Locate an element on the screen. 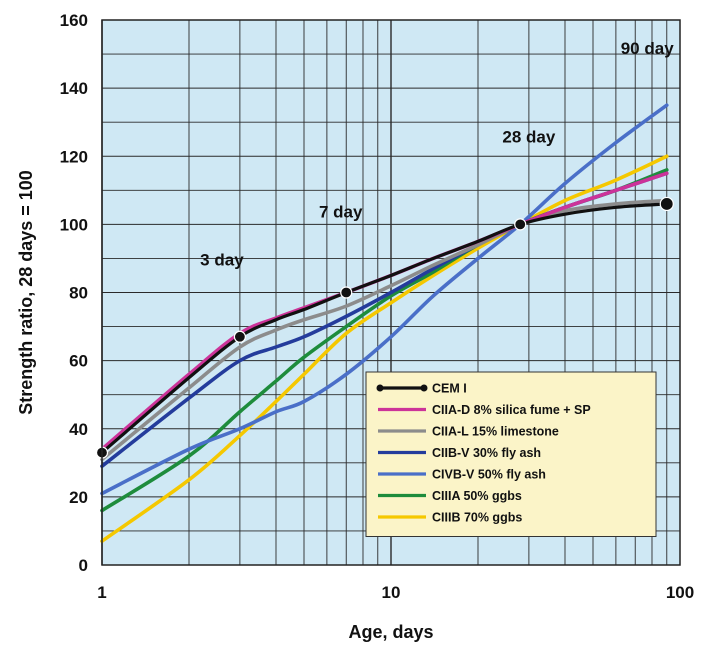 Image resolution: width=707 pixels, height=646 pixels. y-axis-label: Strength ratio, 28 days = 100 is located at coordinates (26, 292).